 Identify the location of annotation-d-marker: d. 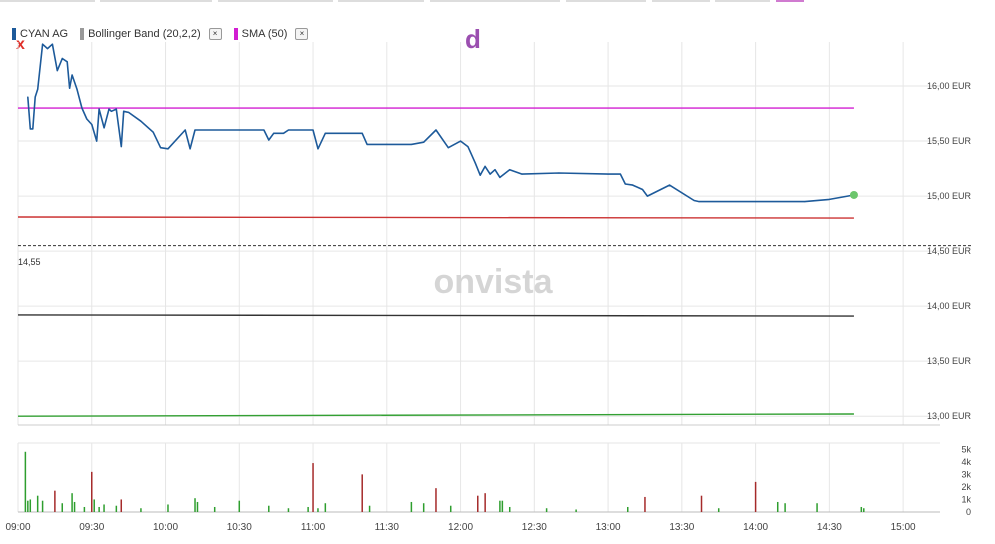
(473, 39).